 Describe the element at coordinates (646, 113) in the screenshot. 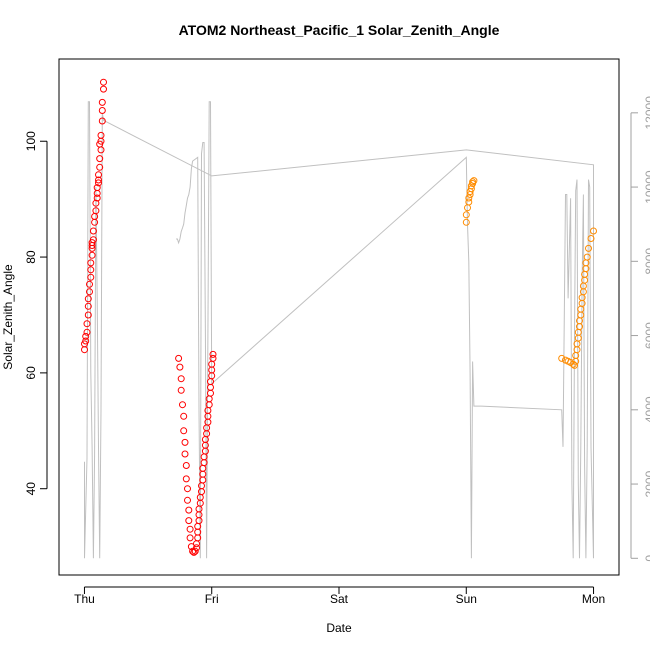

I see `right-tick-label: 12000` at that location.